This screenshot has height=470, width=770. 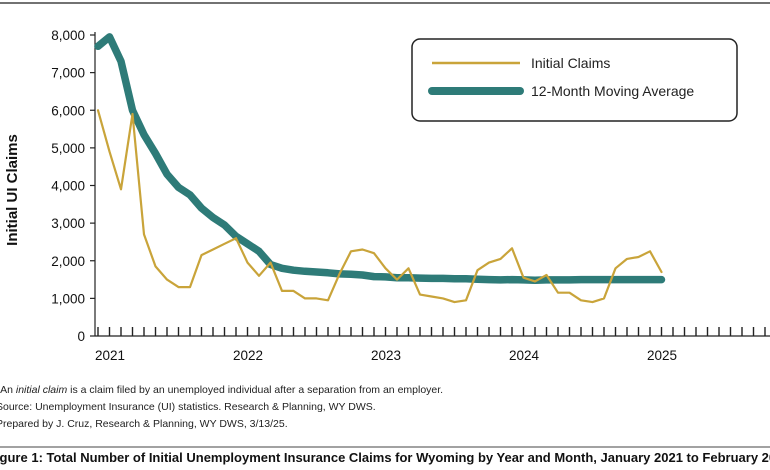 I want to click on y-tick-label: 2,000, so click(x=68, y=261).